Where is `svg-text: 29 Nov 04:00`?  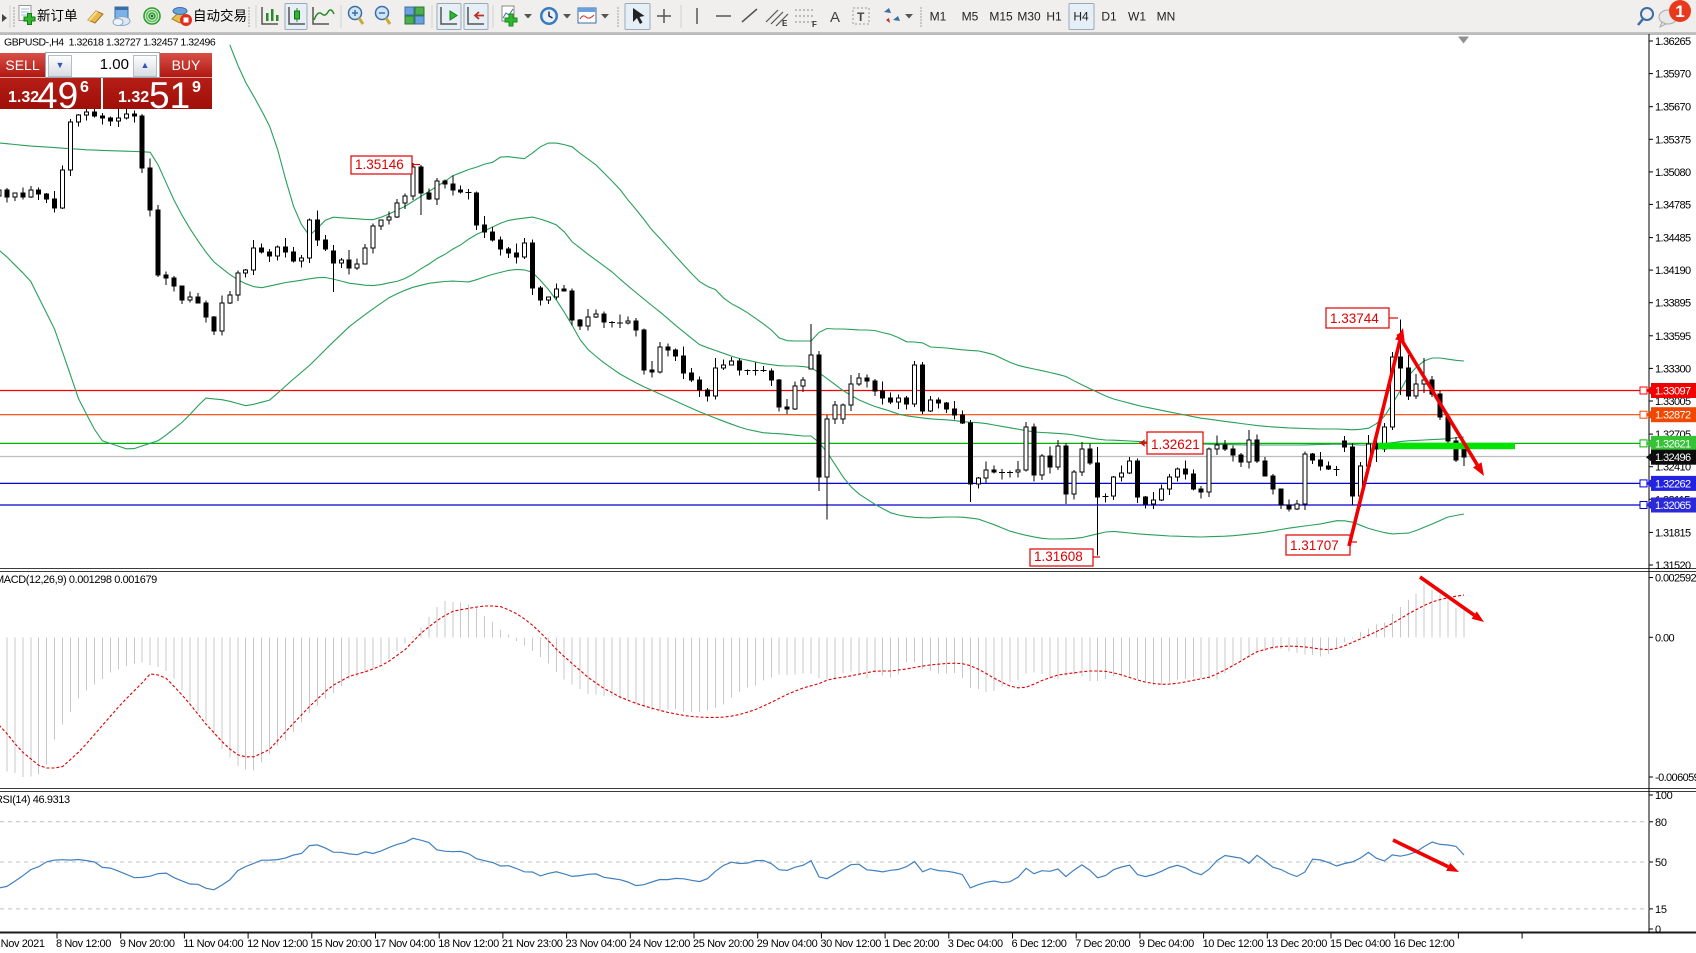 svg-text: 29 Nov 04:00 is located at coordinates (787, 944).